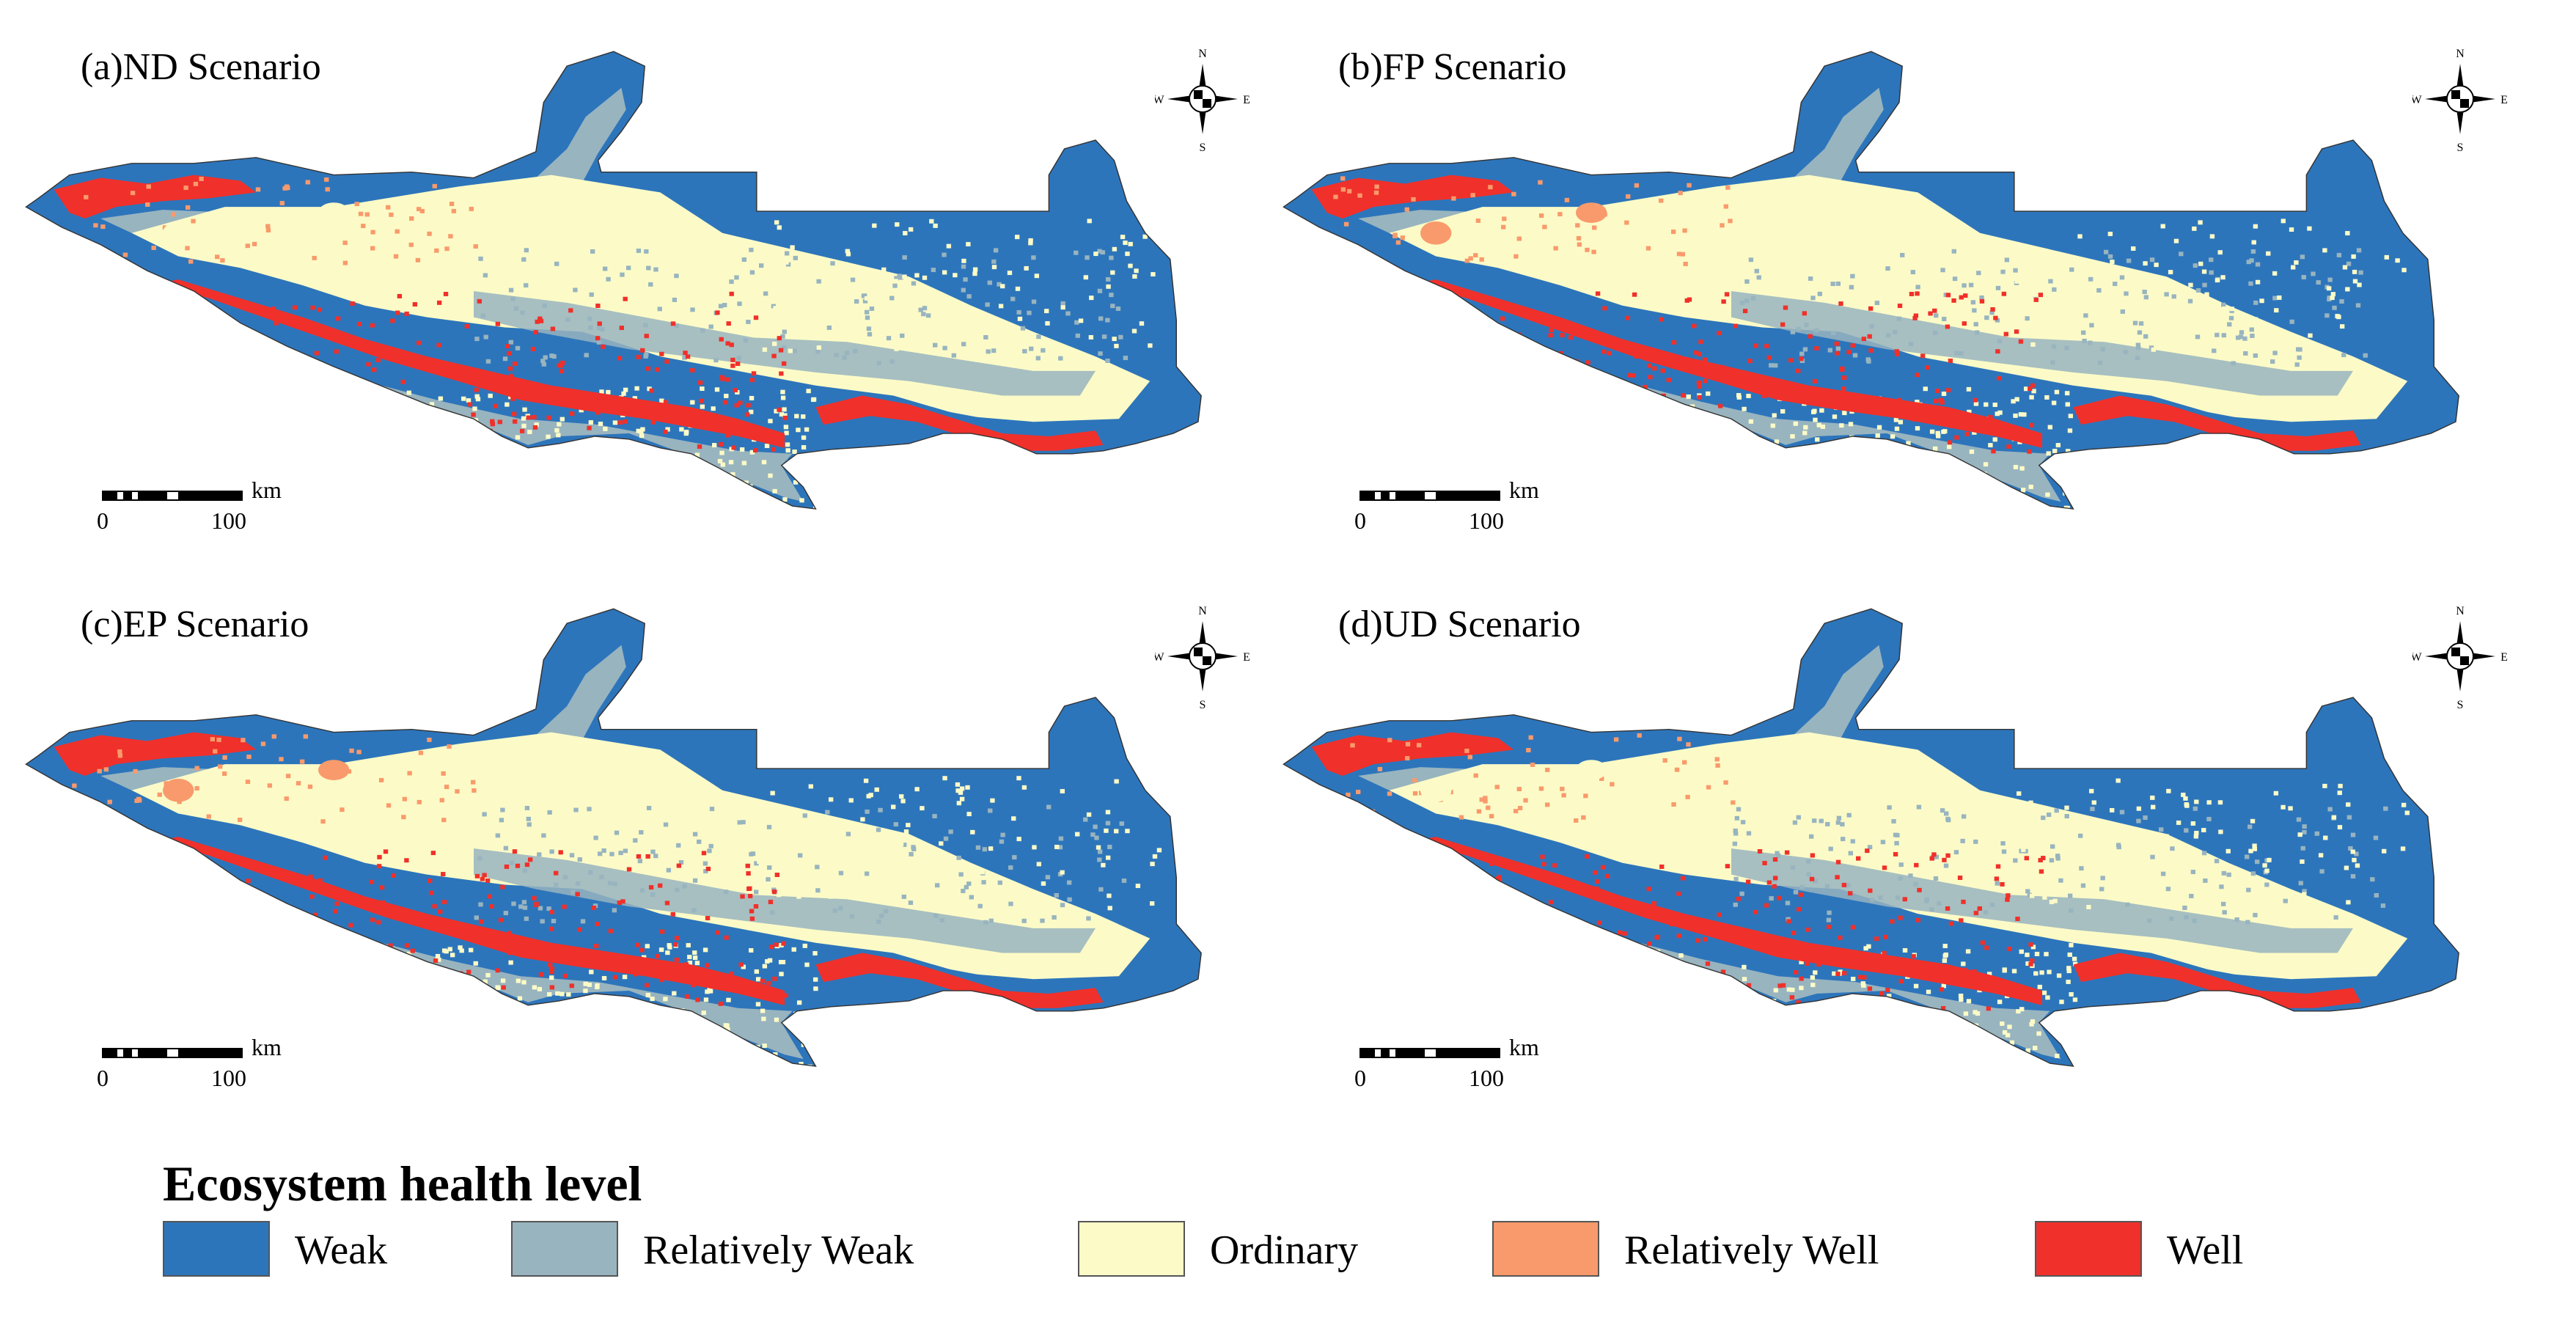  I want to click on panel-title-ep: (c)EP Scenario, so click(195, 624).